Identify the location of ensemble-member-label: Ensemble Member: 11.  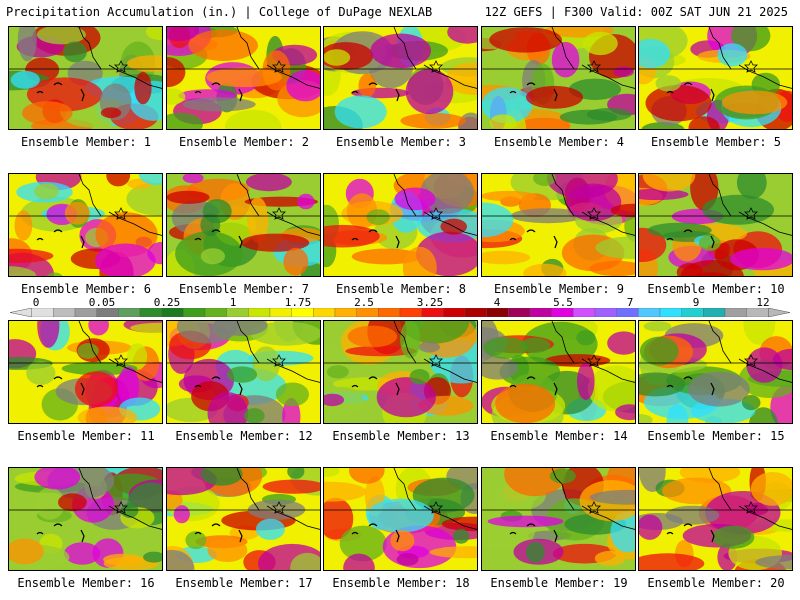
(86, 436).